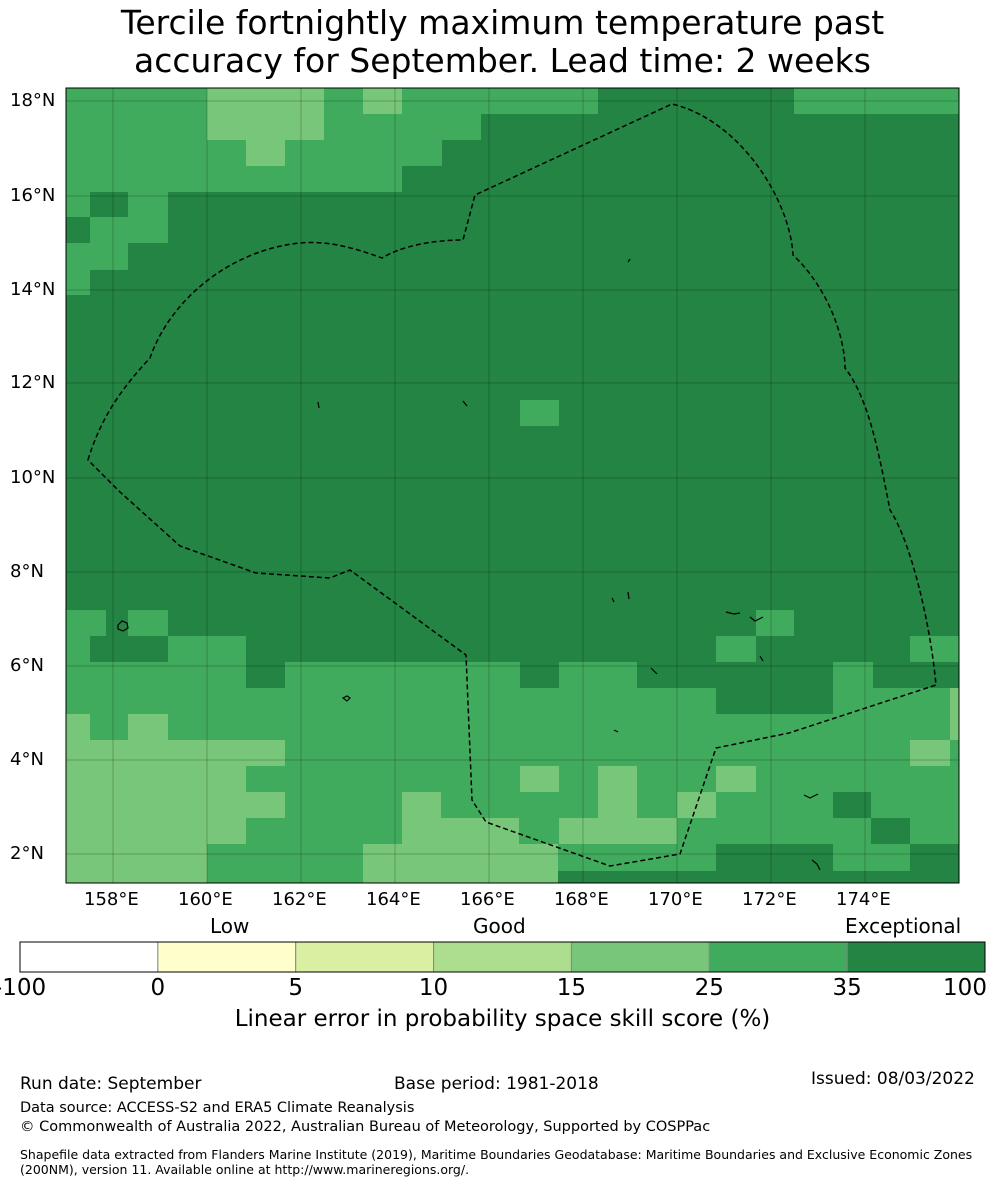  What do you see at coordinates (23, 988) in the screenshot?
I see `colorbar-tick-label: -100` at bounding box center [23, 988].